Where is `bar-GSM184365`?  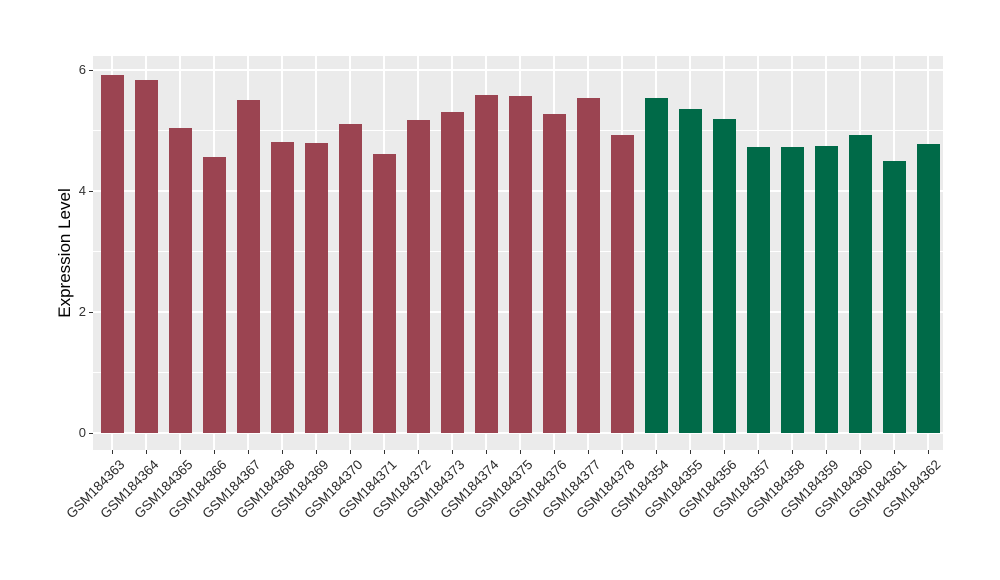
bar-GSM184365 is located at coordinates (180, 280).